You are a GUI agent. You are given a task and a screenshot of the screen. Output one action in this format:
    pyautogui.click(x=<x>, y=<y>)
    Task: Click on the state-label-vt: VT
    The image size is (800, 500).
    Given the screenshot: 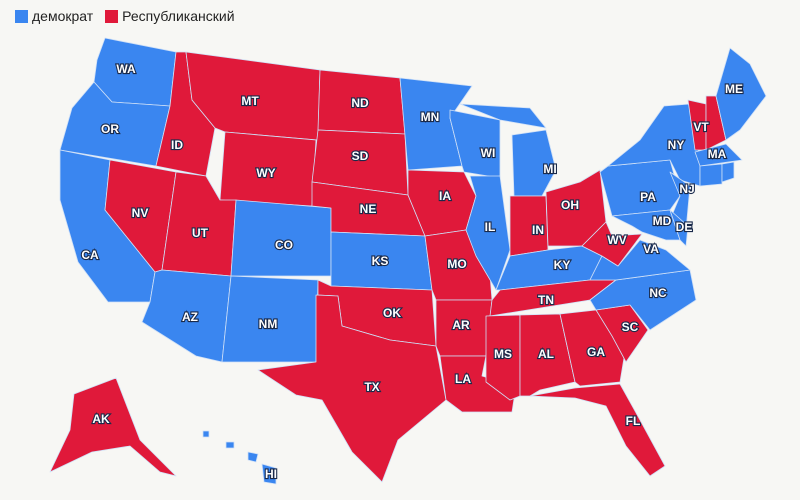 What is the action you would take?
    pyautogui.click(x=701, y=127)
    